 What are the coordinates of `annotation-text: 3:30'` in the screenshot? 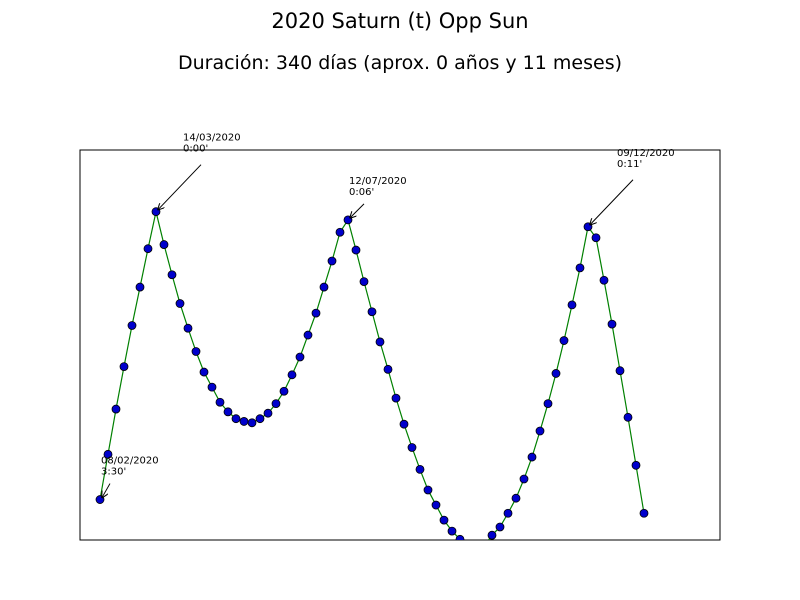 It's located at (113, 472).